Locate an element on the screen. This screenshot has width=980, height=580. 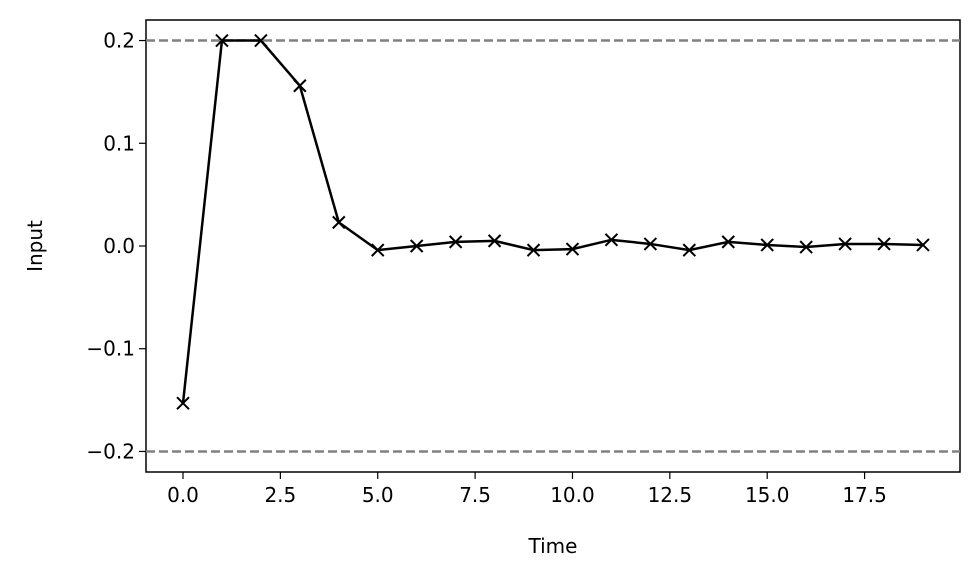
x-tick-label: 7.5 is located at coordinates (475, 495).